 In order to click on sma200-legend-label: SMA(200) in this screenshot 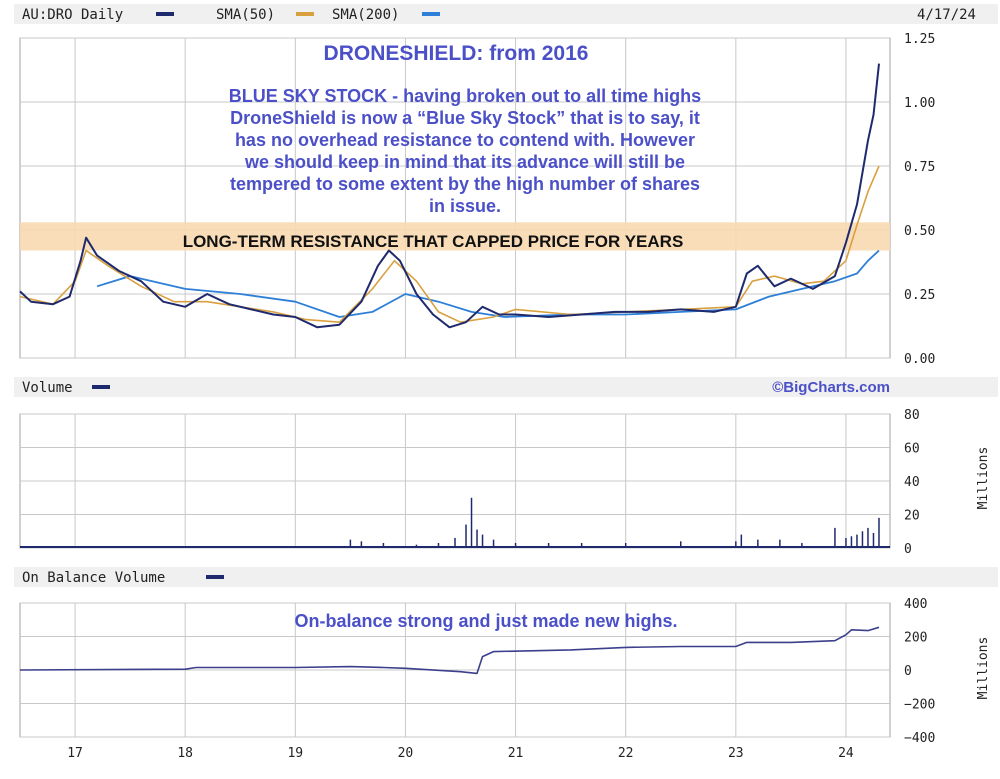, I will do `click(365, 15)`.